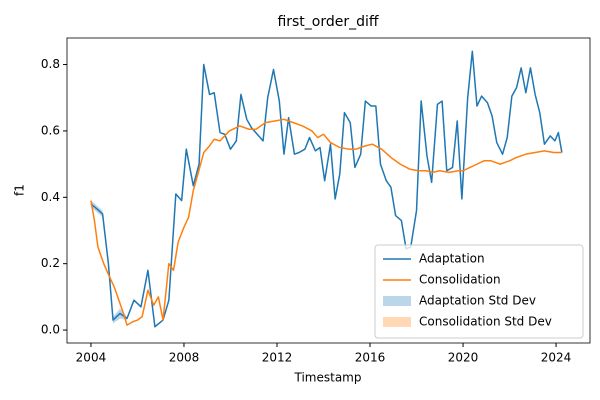  Describe the element at coordinates (556, 358) in the screenshot. I see `x-tick-label: 2024` at that location.